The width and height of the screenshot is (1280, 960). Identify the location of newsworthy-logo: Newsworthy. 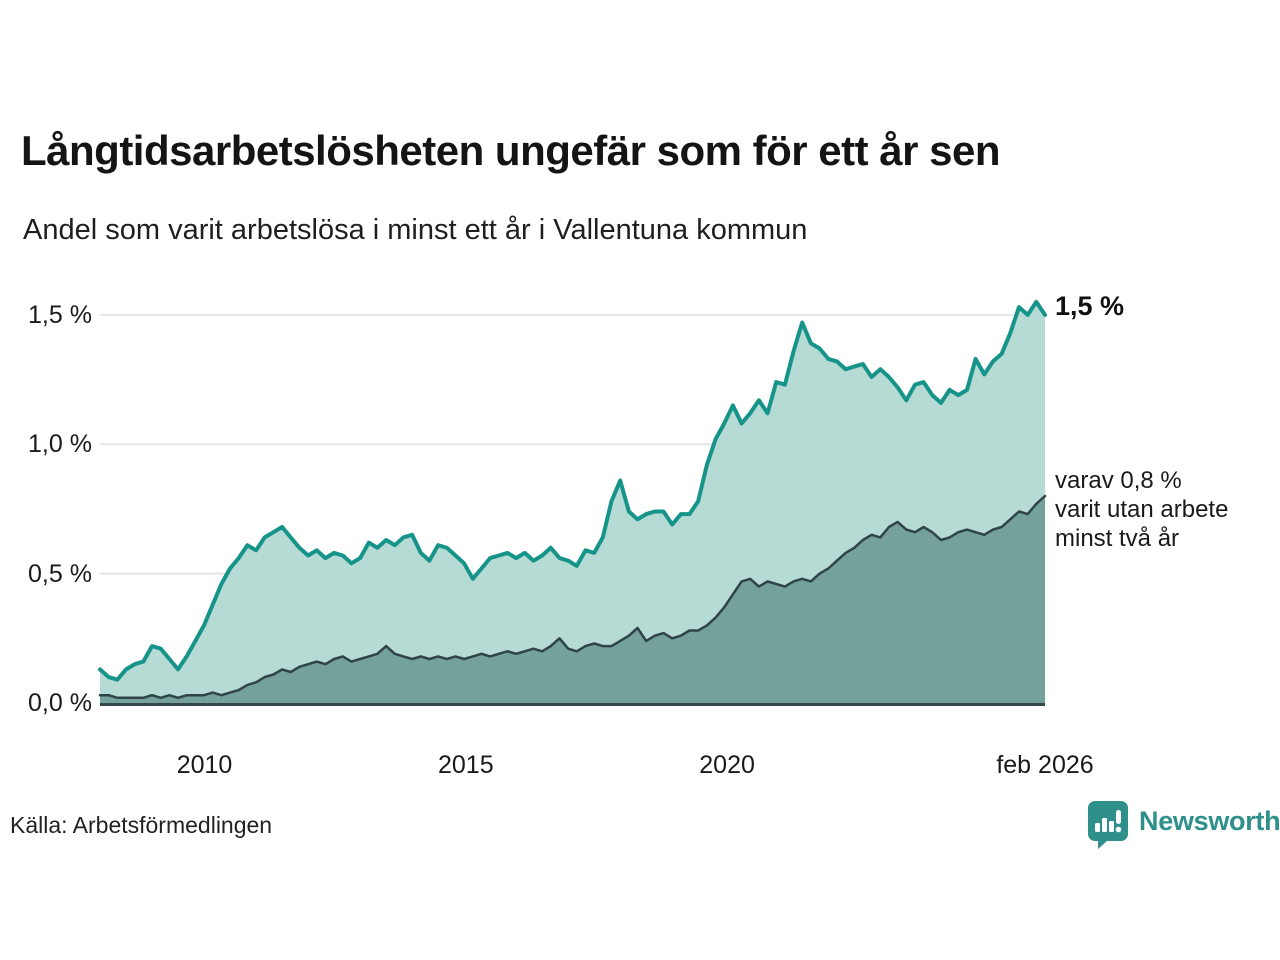
(1184, 825).